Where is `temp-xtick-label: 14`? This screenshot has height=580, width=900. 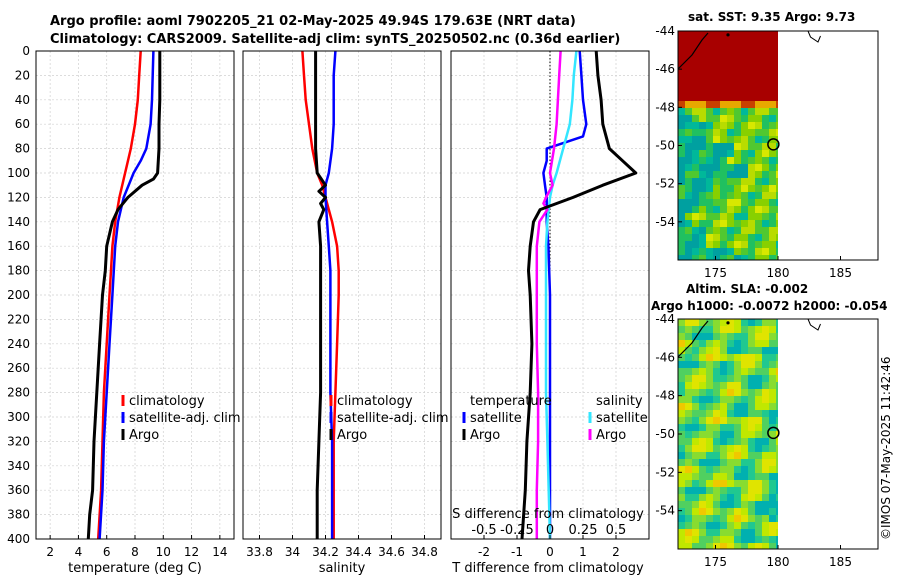 temp-xtick-label: 14 is located at coordinates (219, 552).